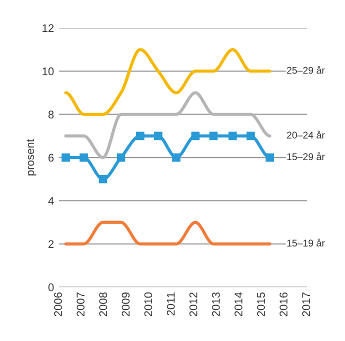 This screenshot has width=345, height=341. Describe the element at coordinates (51, 201) in the screenshot. I see `y-tick-label: 4` at that location.